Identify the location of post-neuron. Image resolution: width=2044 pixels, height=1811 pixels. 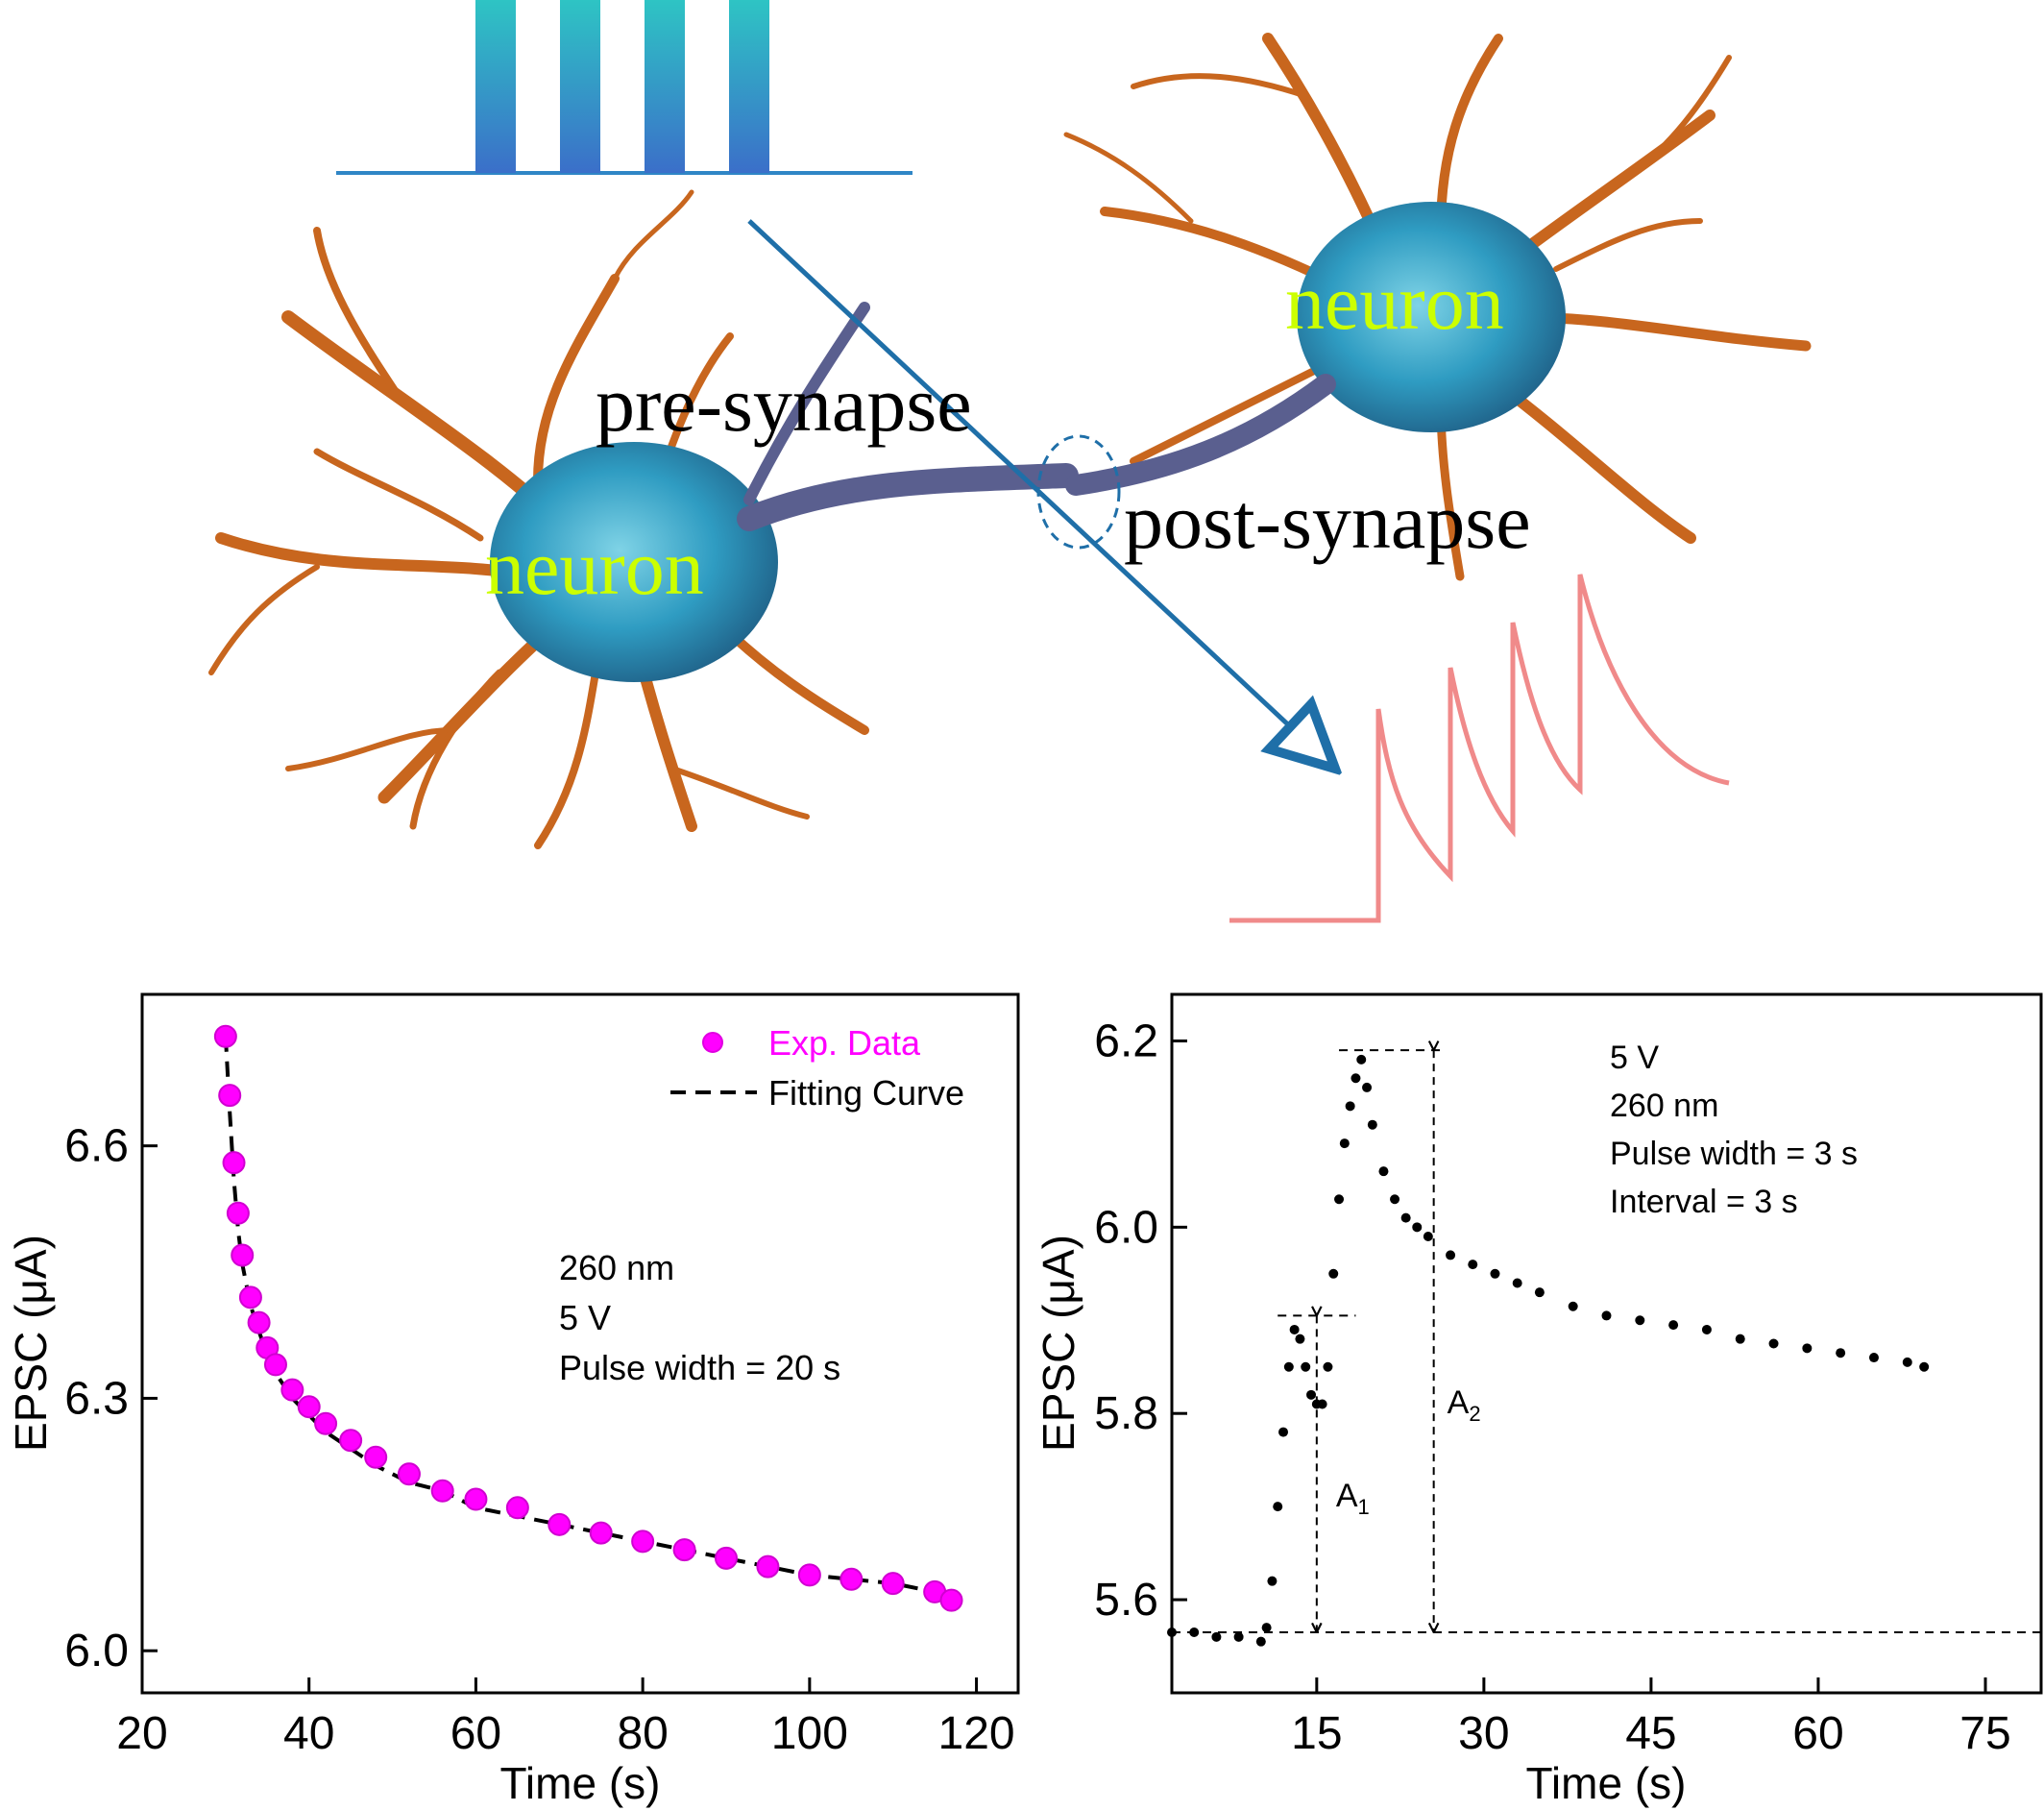
(1437, 307).